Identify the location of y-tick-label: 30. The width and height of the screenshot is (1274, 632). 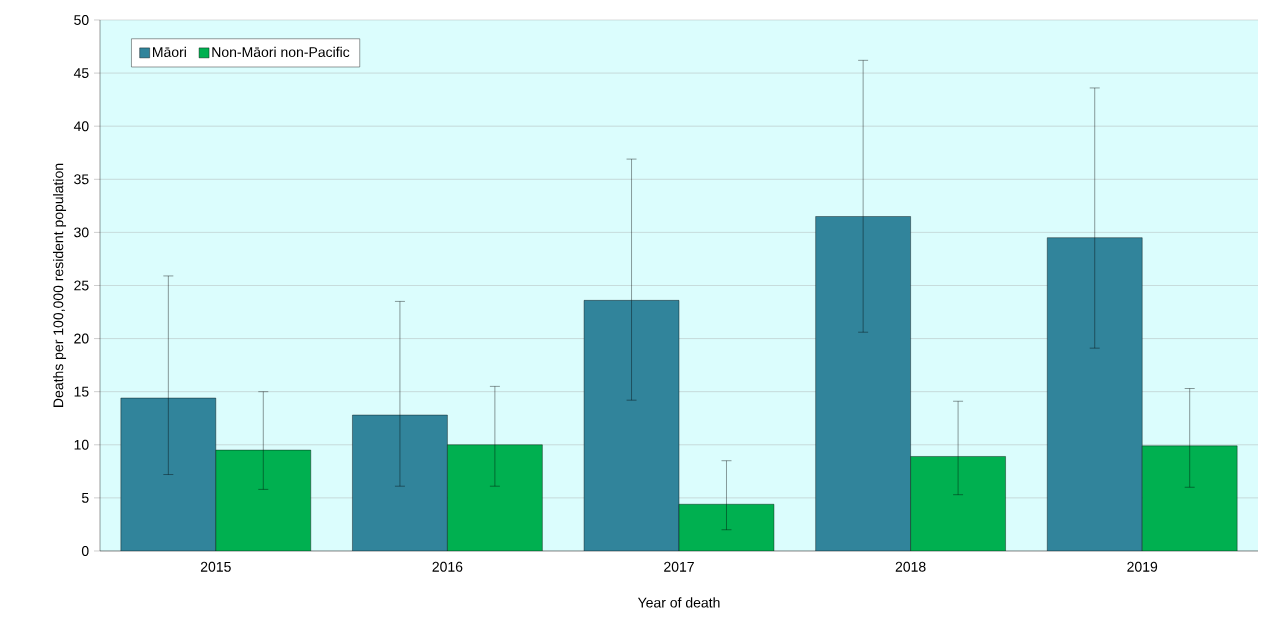
(81, 232).